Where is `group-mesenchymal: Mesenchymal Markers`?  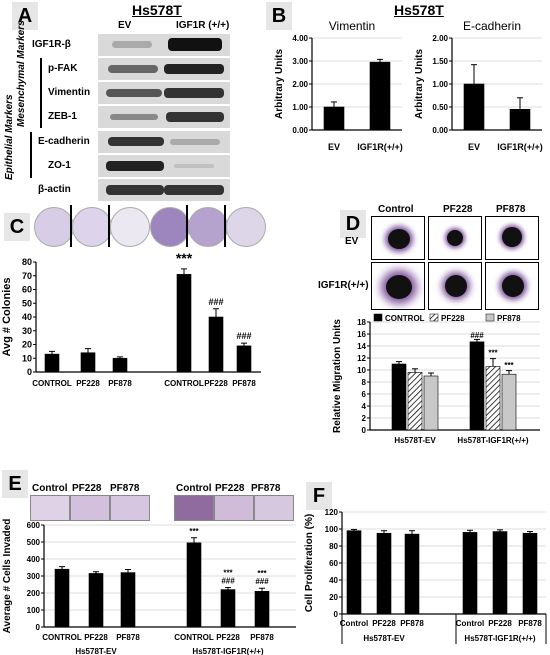
group-mesenchymal: Mesenchymal Markers is located at coordinates (21, 73).